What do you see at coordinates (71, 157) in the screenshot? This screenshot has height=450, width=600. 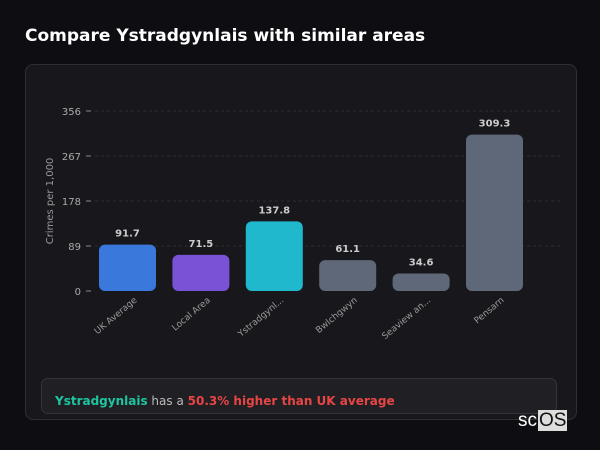 I see `y-tick-label: 267` at bounding box center [71, 157].